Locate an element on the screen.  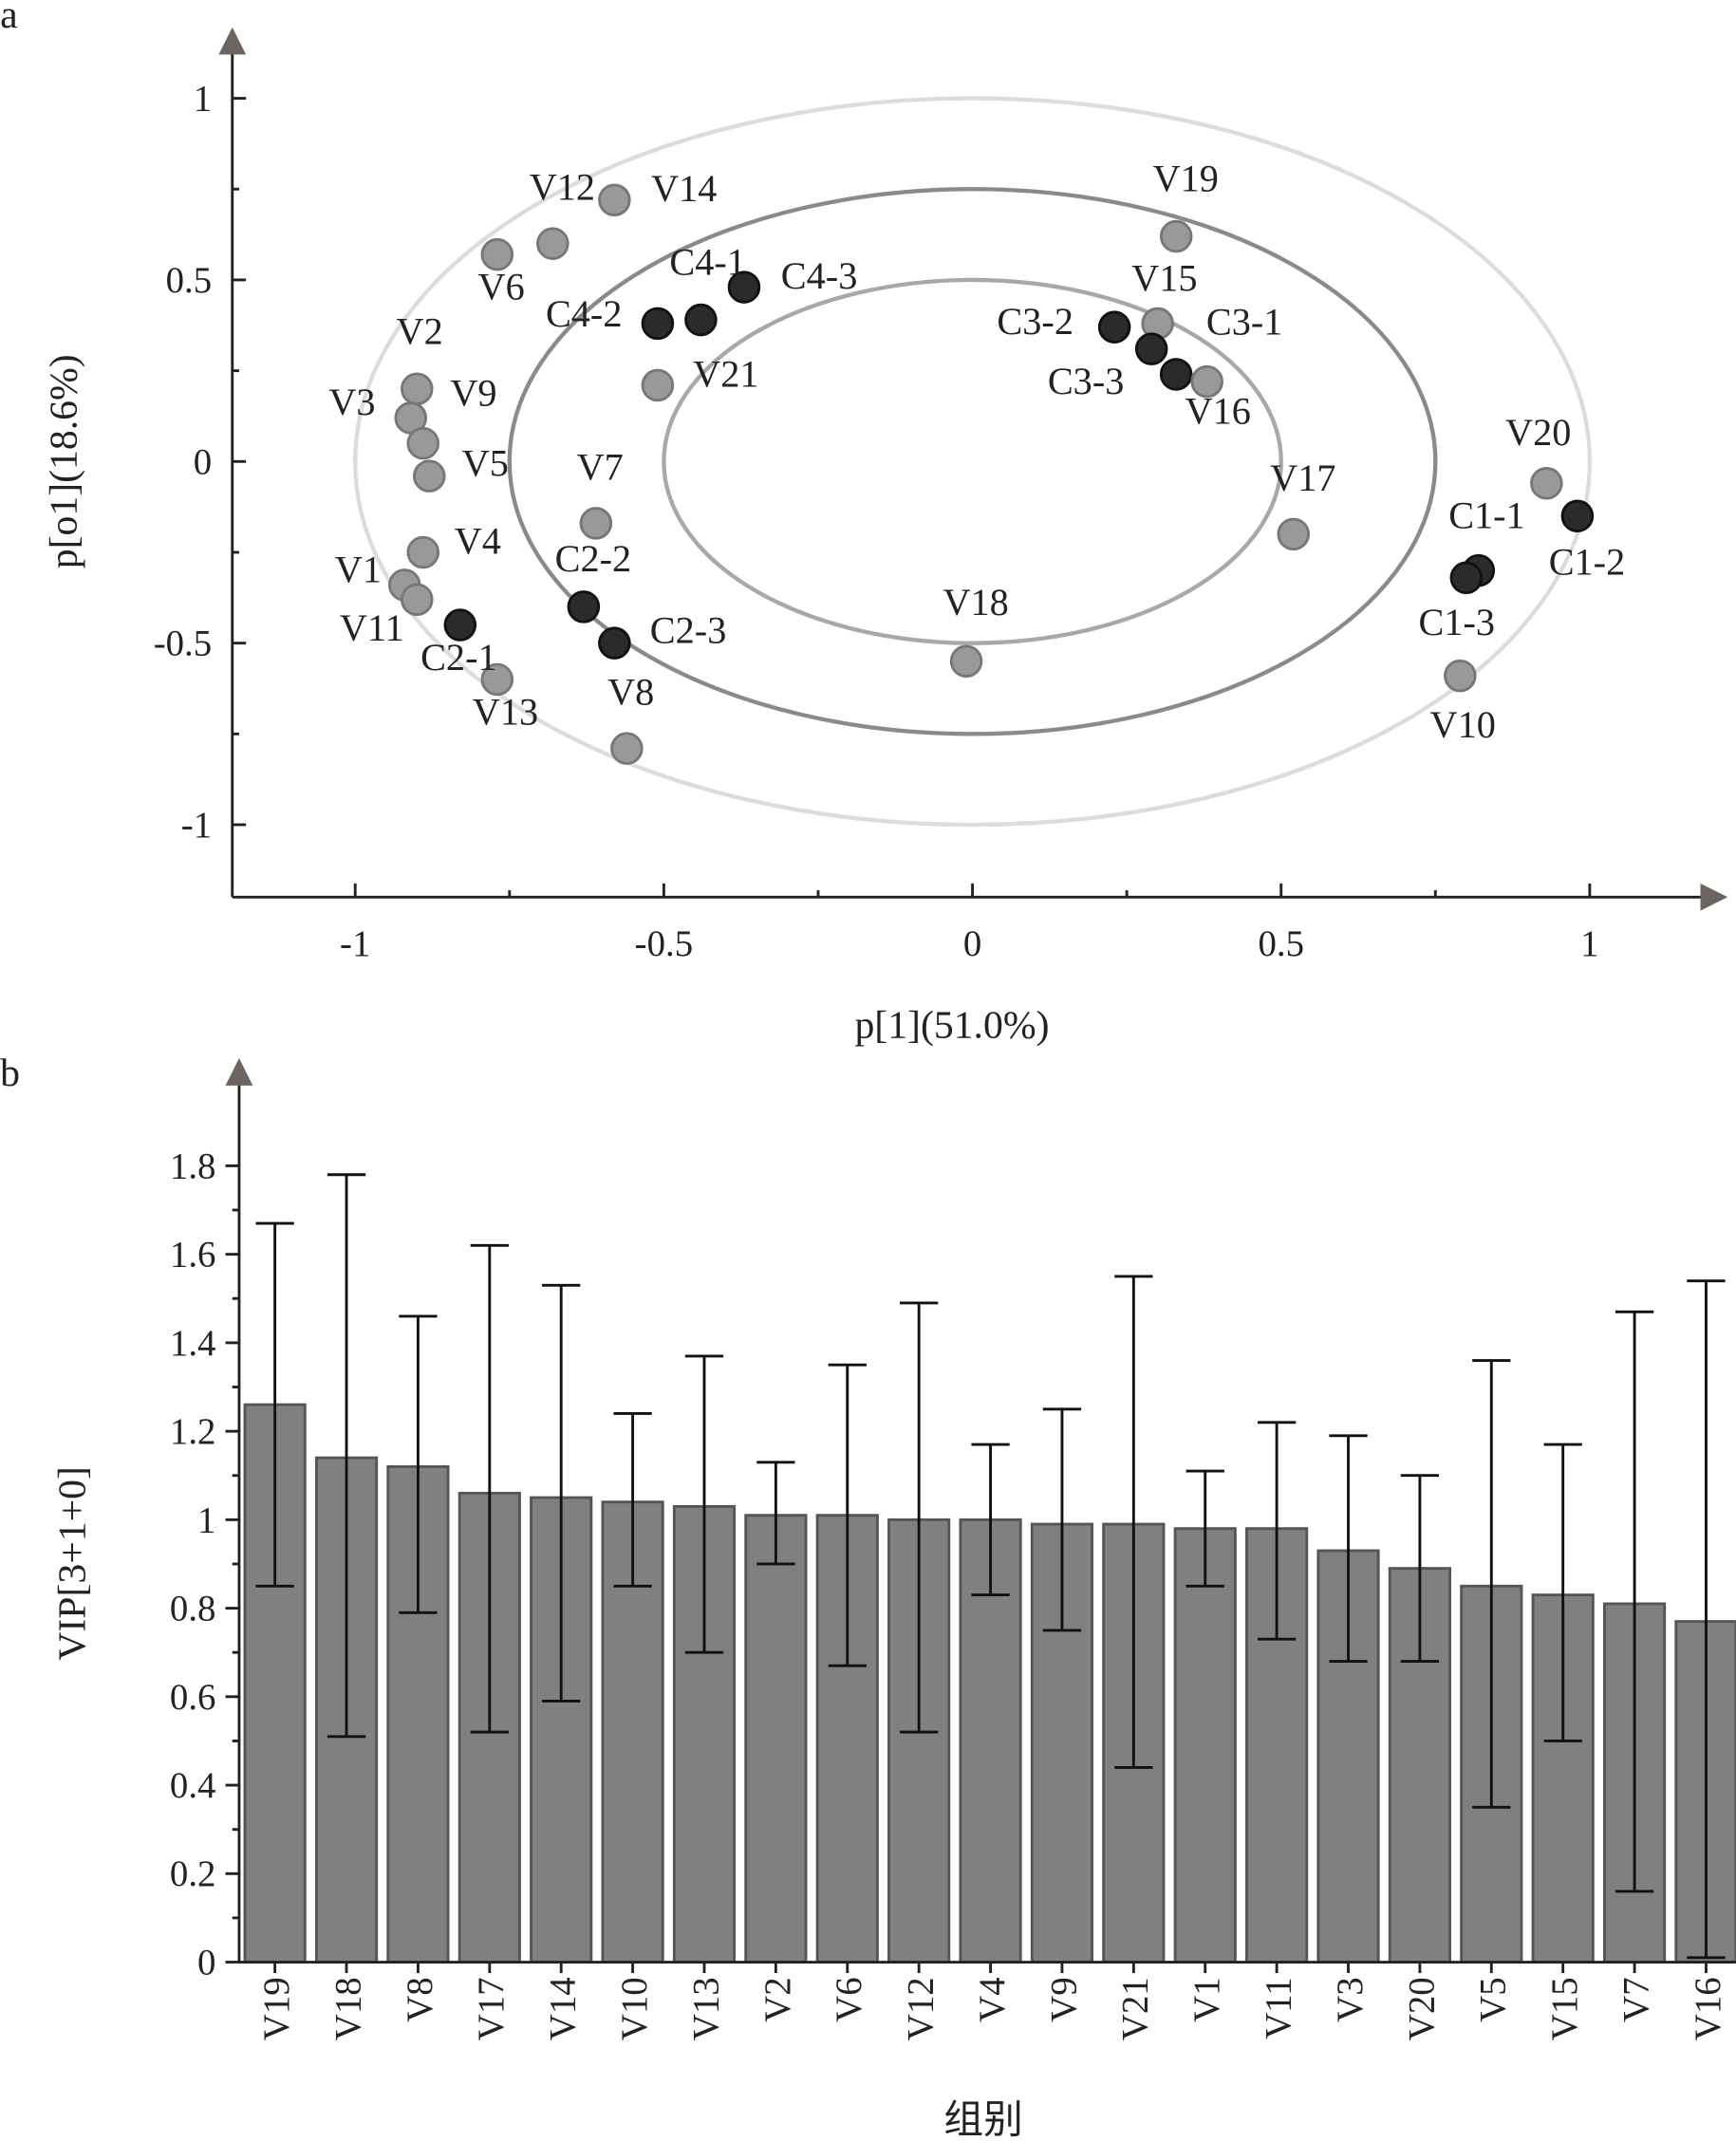
point-V21 is located at coordinates (658, 385).